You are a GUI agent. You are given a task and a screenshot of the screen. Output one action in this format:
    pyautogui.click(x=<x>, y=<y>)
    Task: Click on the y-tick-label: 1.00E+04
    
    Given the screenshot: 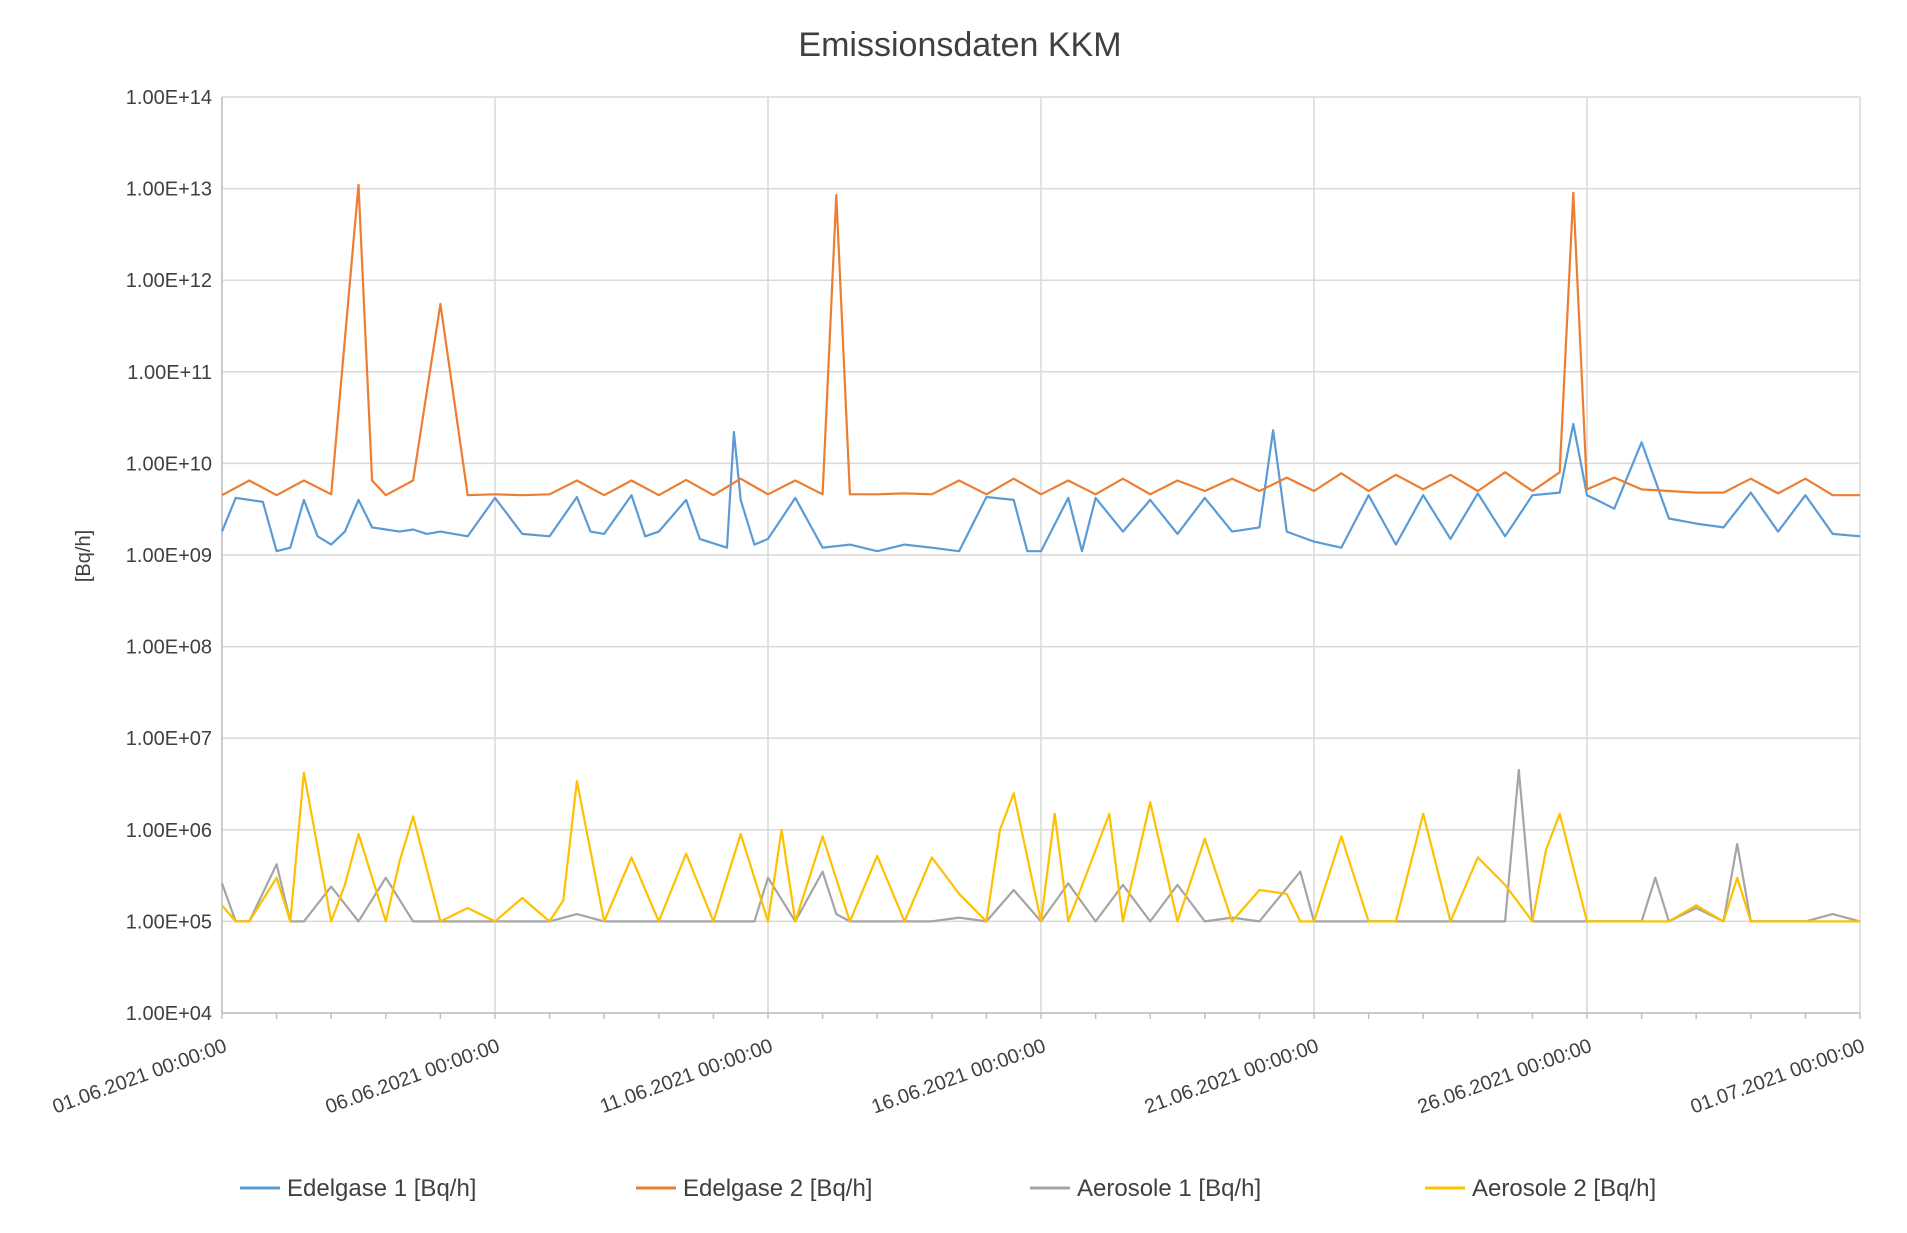 What is the action you would take?
    pyautogui.click(x=169, y=1014)
    